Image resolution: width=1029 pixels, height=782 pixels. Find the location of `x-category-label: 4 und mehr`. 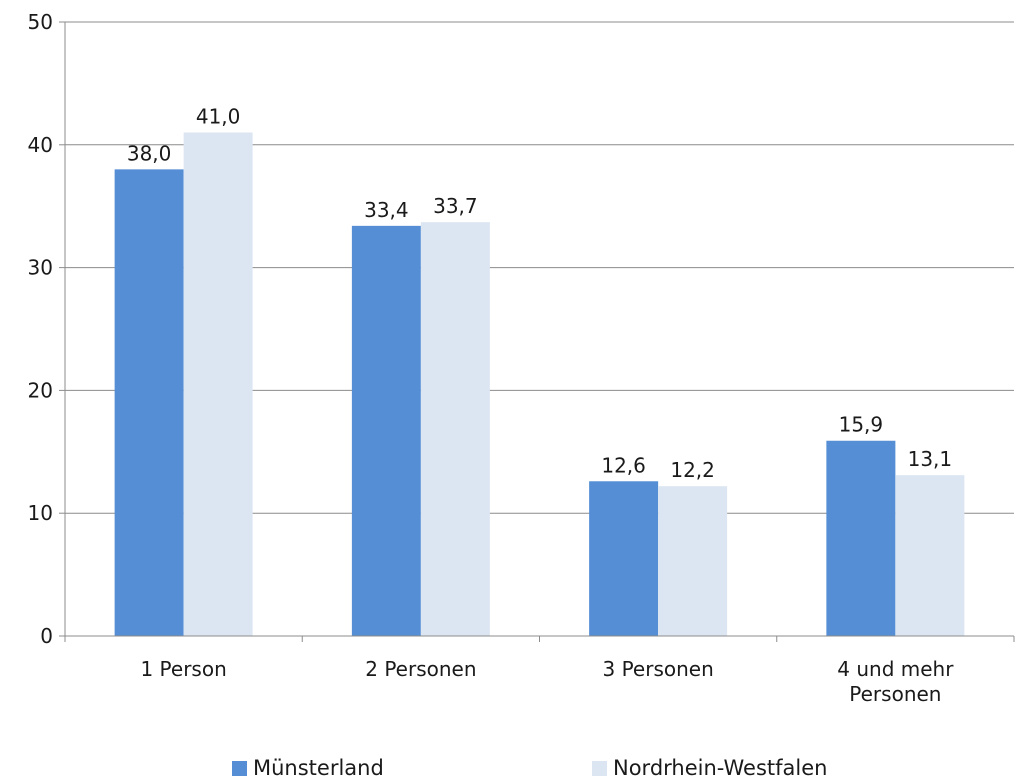

x-category-label: 4 und mehr is located at coordinates (895, 669).